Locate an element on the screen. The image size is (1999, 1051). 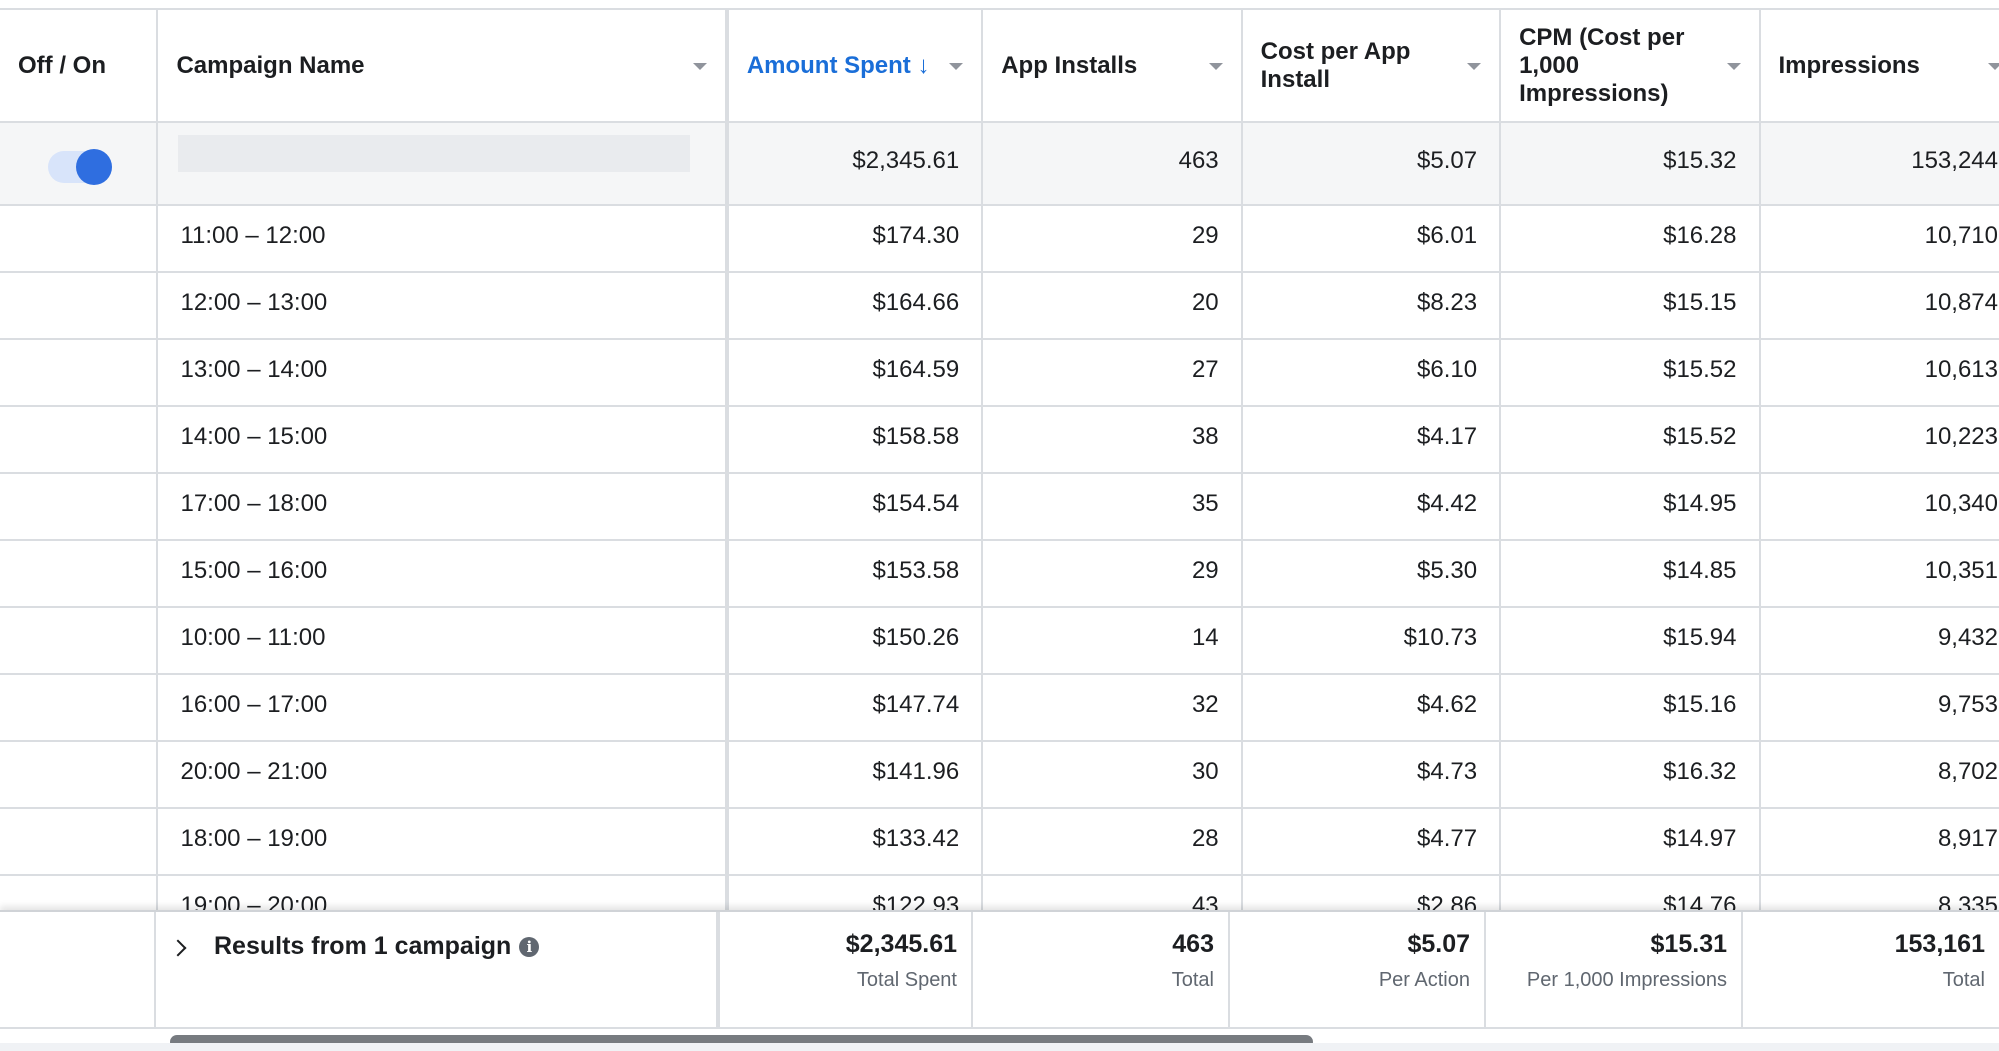
total-value: $15.31 is located at coordinates (1688, 944).